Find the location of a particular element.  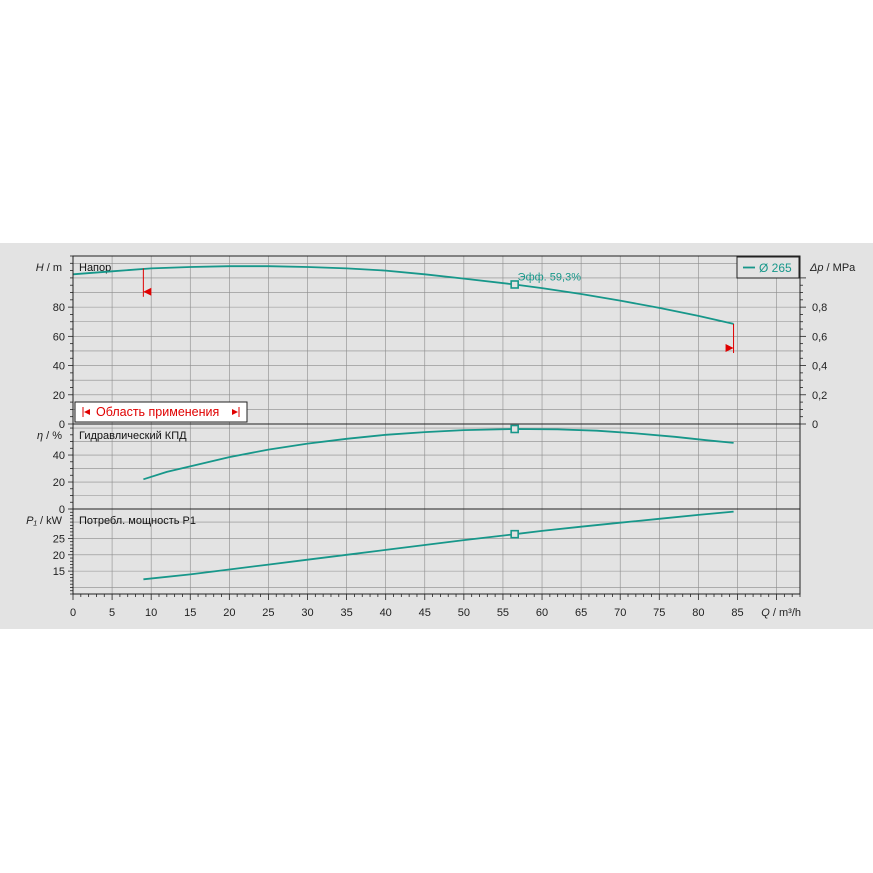

range-right-arrow-icon is located at coordinates (235, 412).